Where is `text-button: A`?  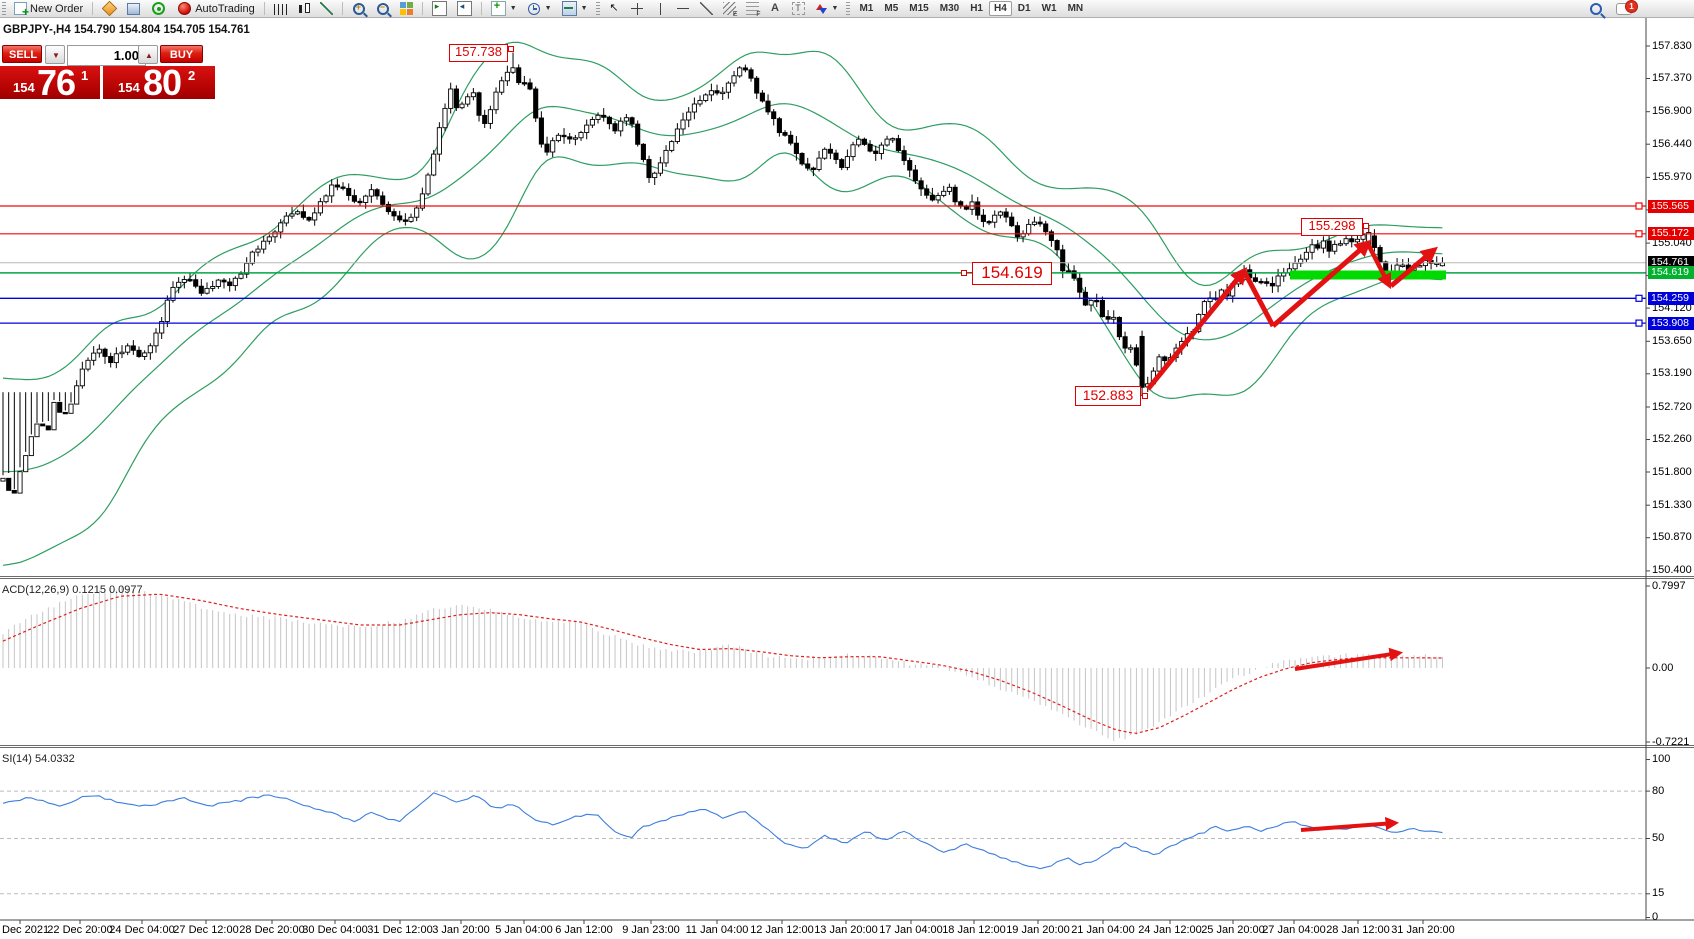 text-button: A is located at coordinates (775, 8).